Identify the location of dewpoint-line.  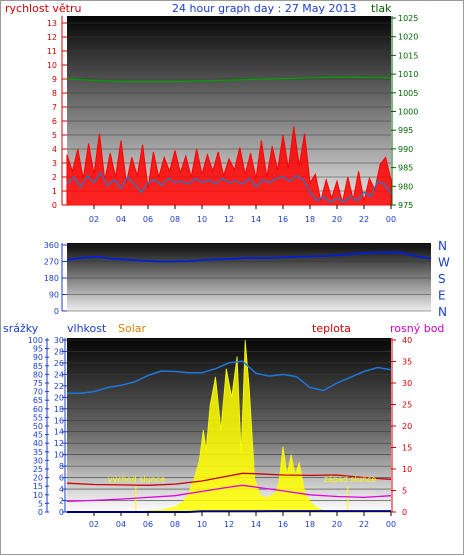
(229, 493).